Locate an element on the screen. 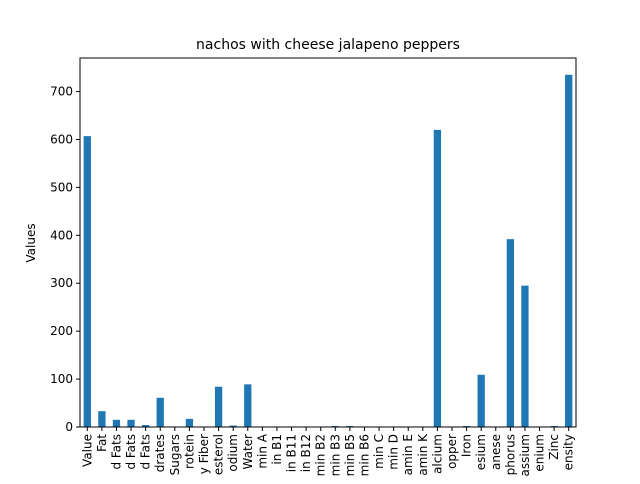 The image size is (640, 484). x-tick-label: min A is located at coordinates (262, 450).